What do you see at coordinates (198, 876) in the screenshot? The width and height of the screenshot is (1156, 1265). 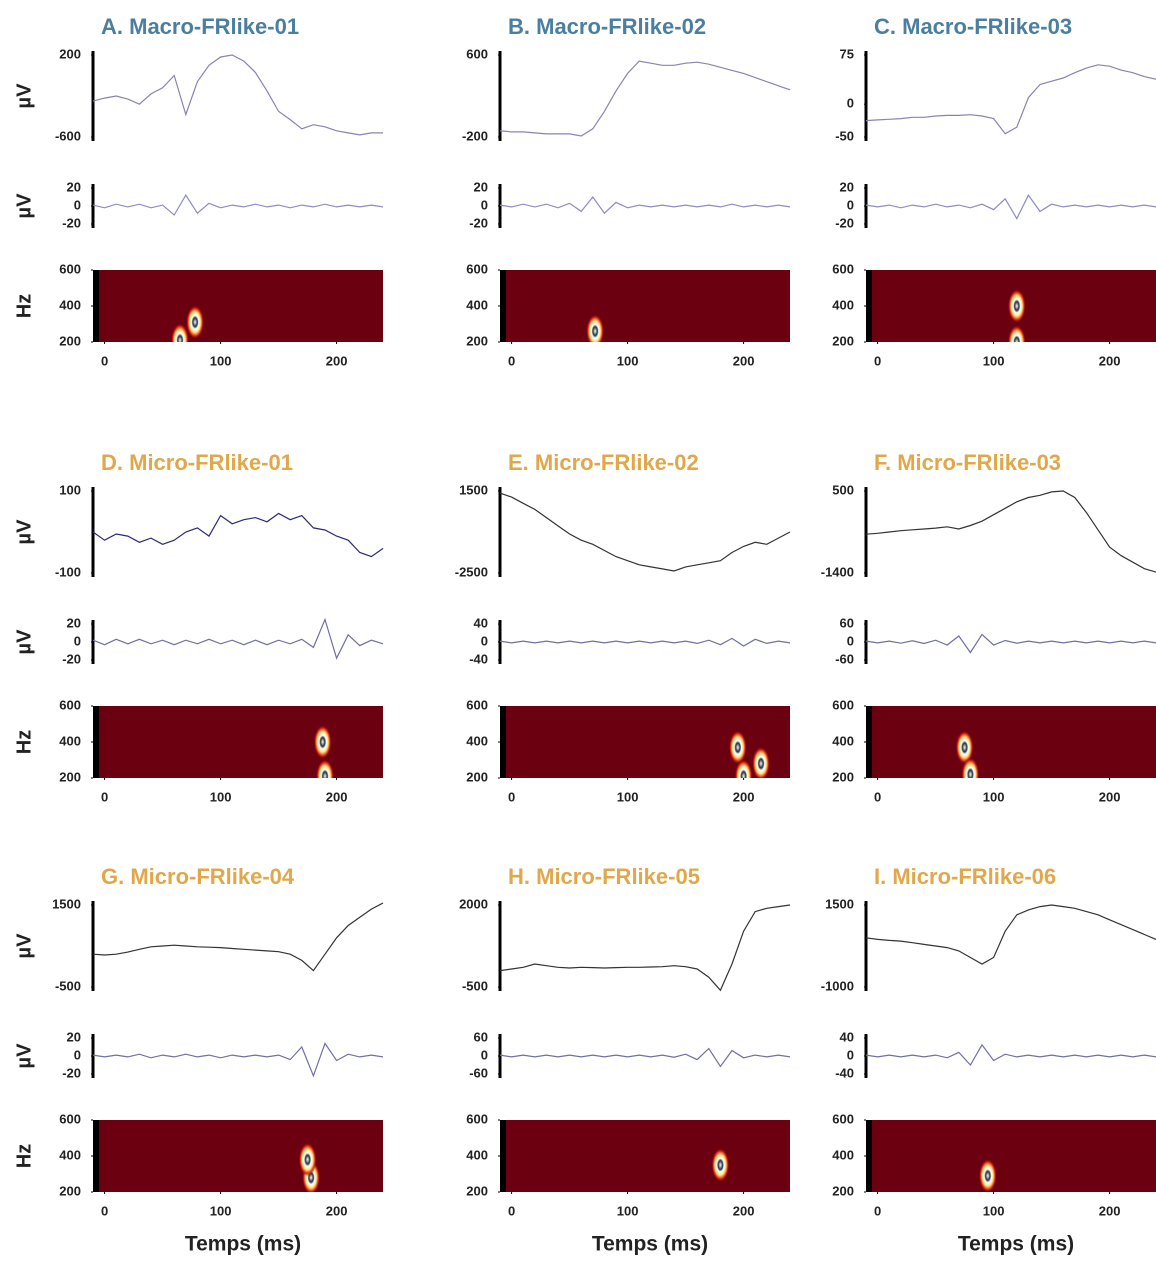 I see `panel-title: G. Micro-FRlike-04` at bounding box center [198, 876].